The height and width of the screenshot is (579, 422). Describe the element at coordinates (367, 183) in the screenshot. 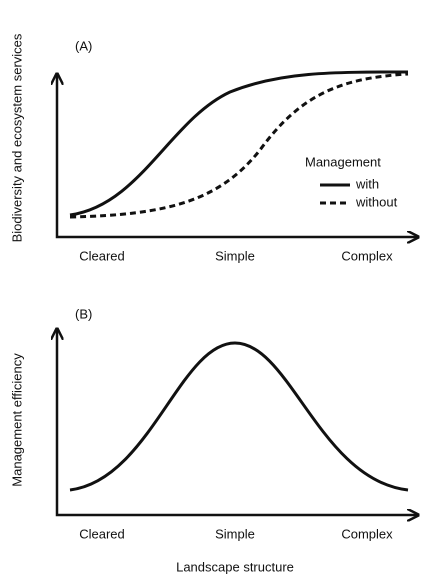

I see `legend-entry: with` at that location.